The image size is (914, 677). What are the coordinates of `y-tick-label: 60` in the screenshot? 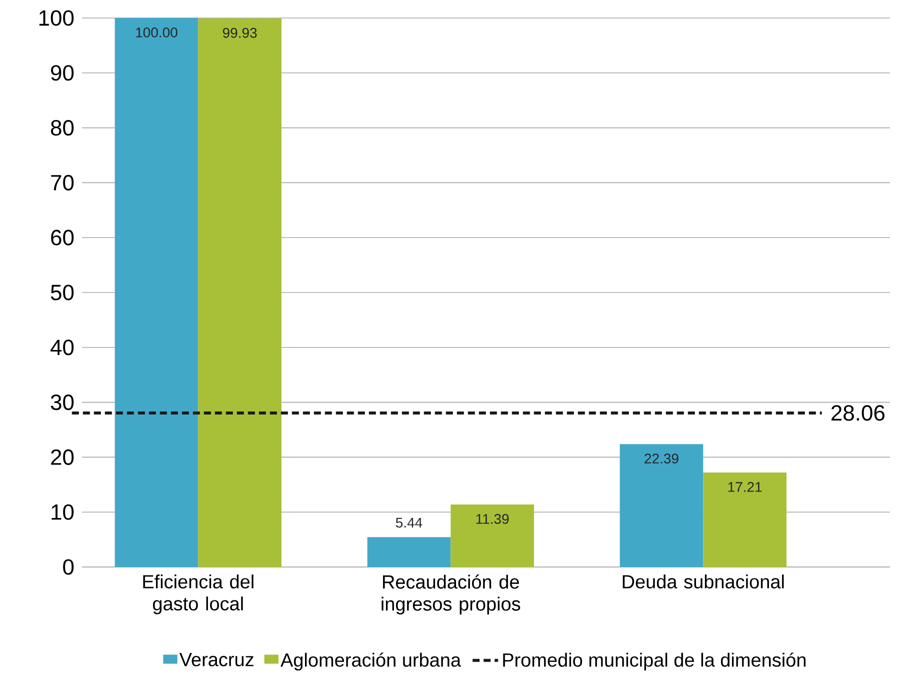 It's located at (62, 238).